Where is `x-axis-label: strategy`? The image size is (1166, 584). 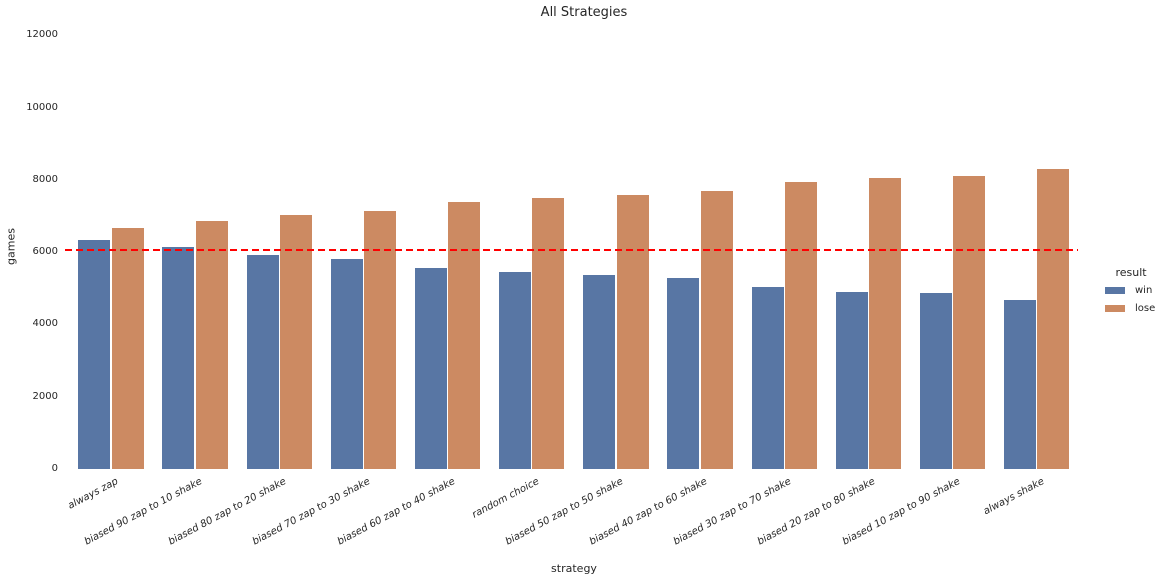
x-axis-label: strategy is located at coordinates (574, 568).